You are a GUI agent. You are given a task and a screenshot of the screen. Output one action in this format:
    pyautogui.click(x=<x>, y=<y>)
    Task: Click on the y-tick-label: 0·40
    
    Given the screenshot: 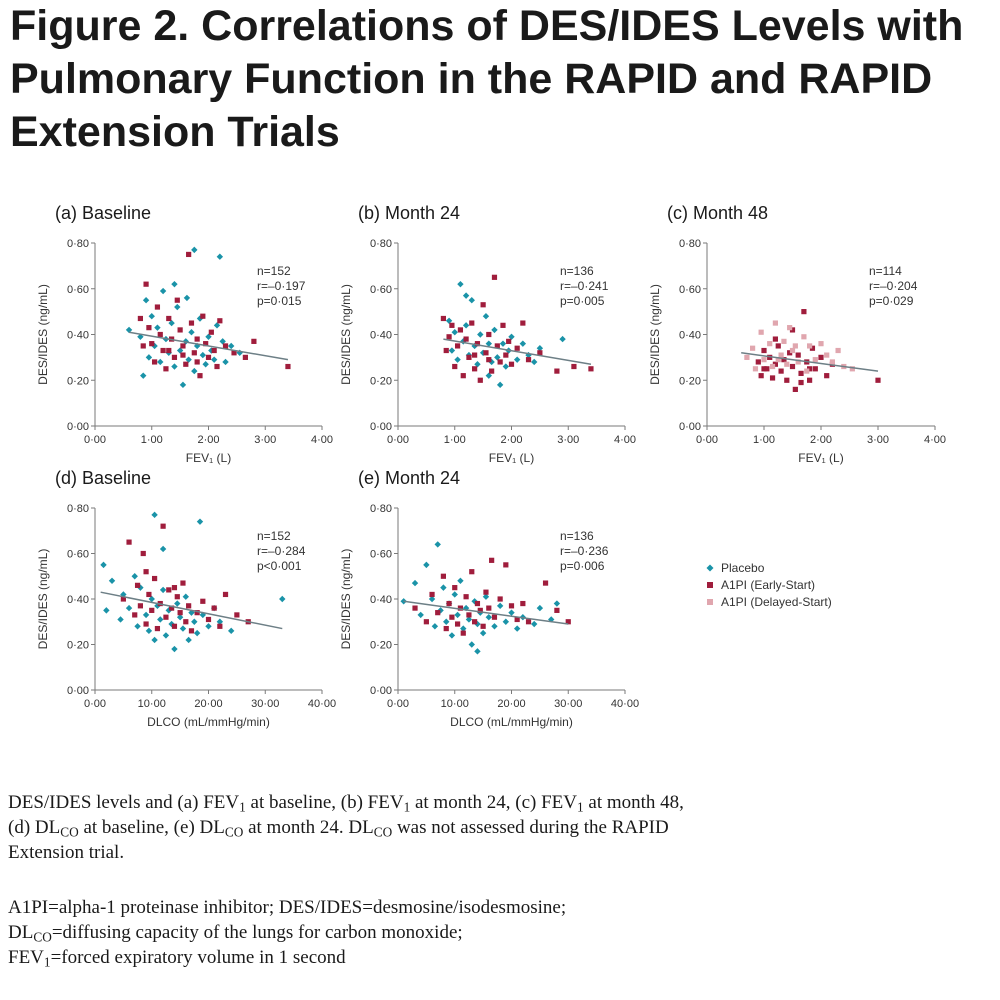 What is the action you would take?
    pyautogui.click(x=78, y=600)
    